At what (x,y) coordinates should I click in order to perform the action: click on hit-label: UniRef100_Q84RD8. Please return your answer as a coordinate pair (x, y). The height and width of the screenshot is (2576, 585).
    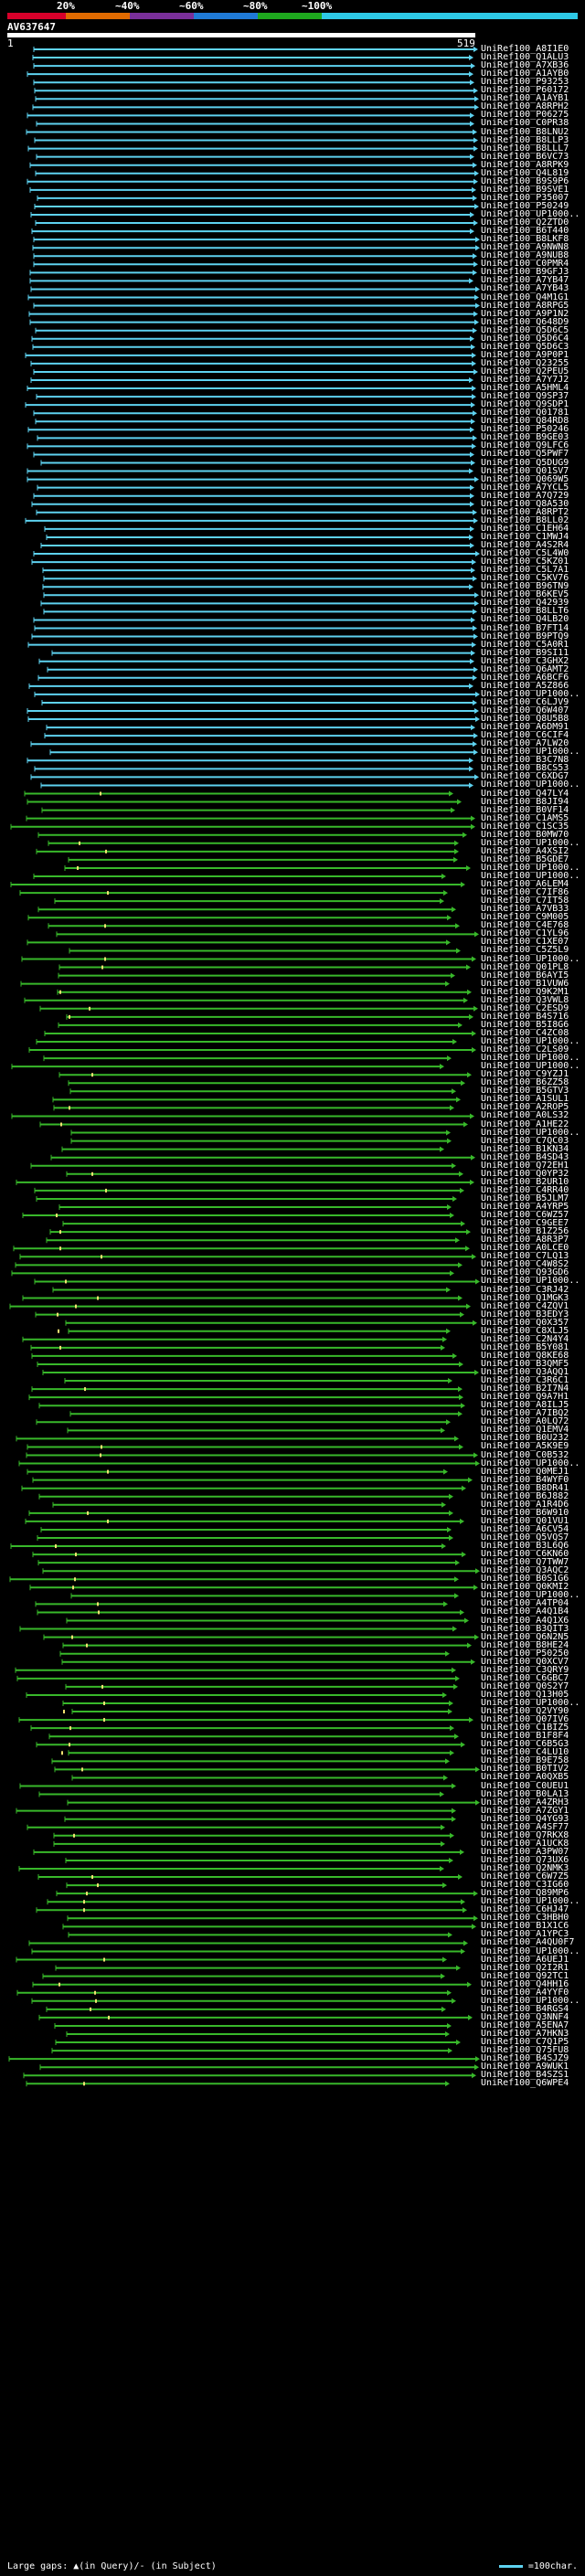
    Looking at the image, I should click on (525, 421).